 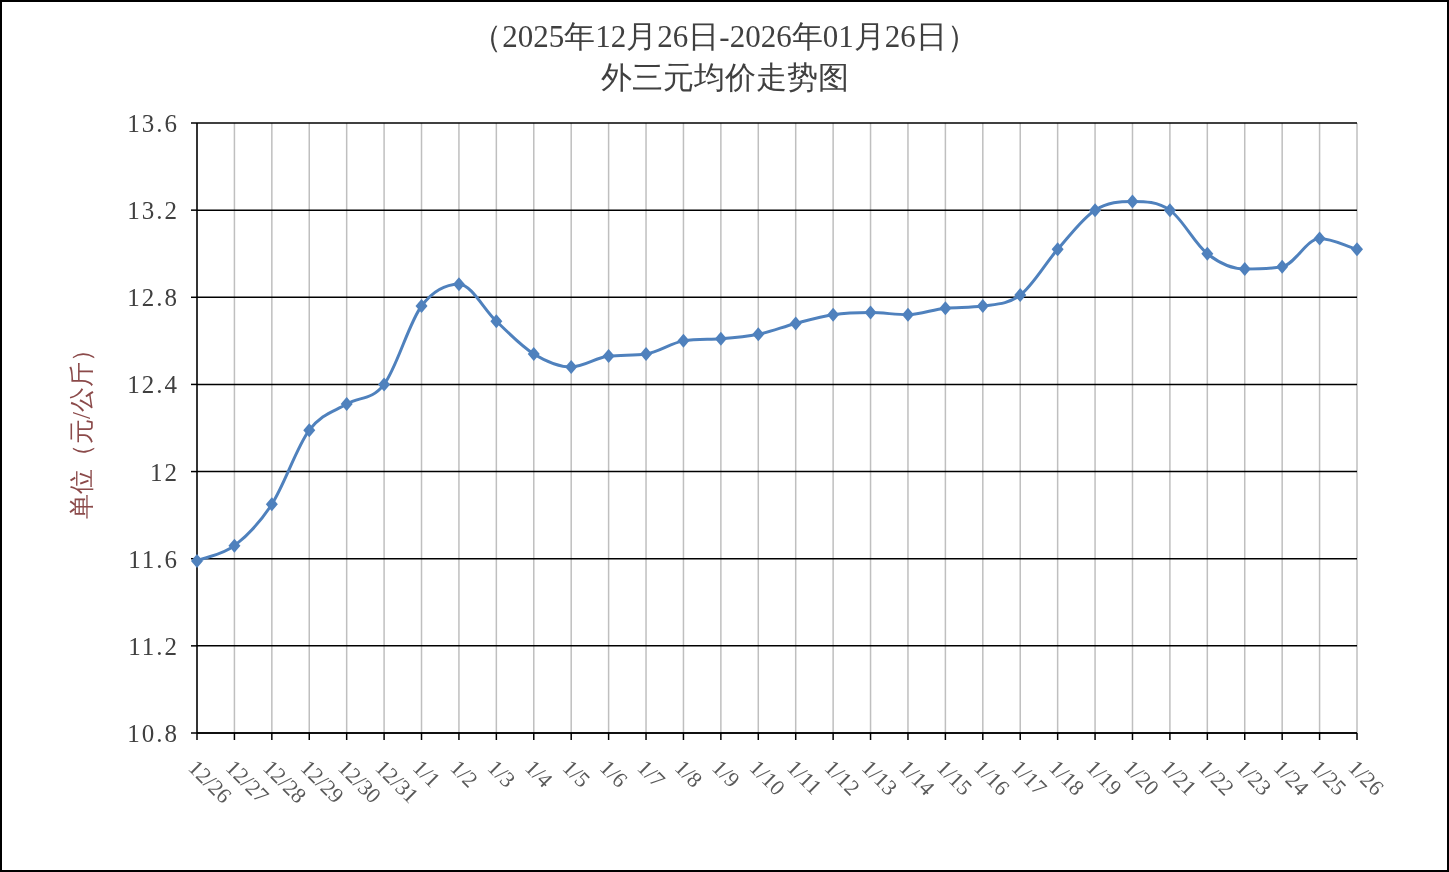 I want to click on y-axis-title: 单位（元/公斤）, so click(x=81, y=428).